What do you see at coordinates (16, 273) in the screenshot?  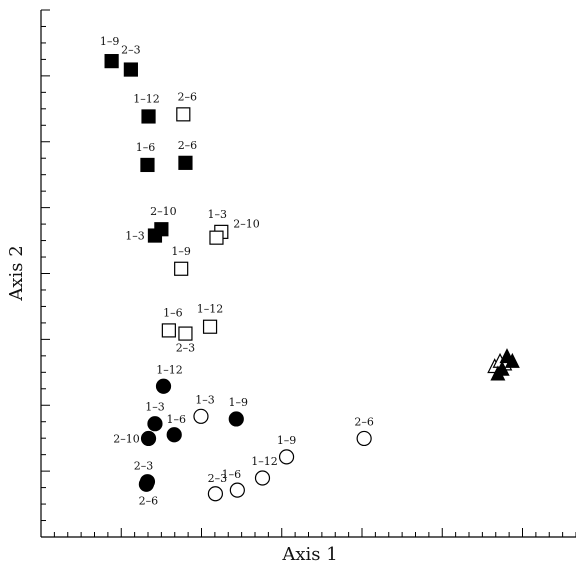 I see `y-axis-title: Axis 2` at bounding box center [16, 273].